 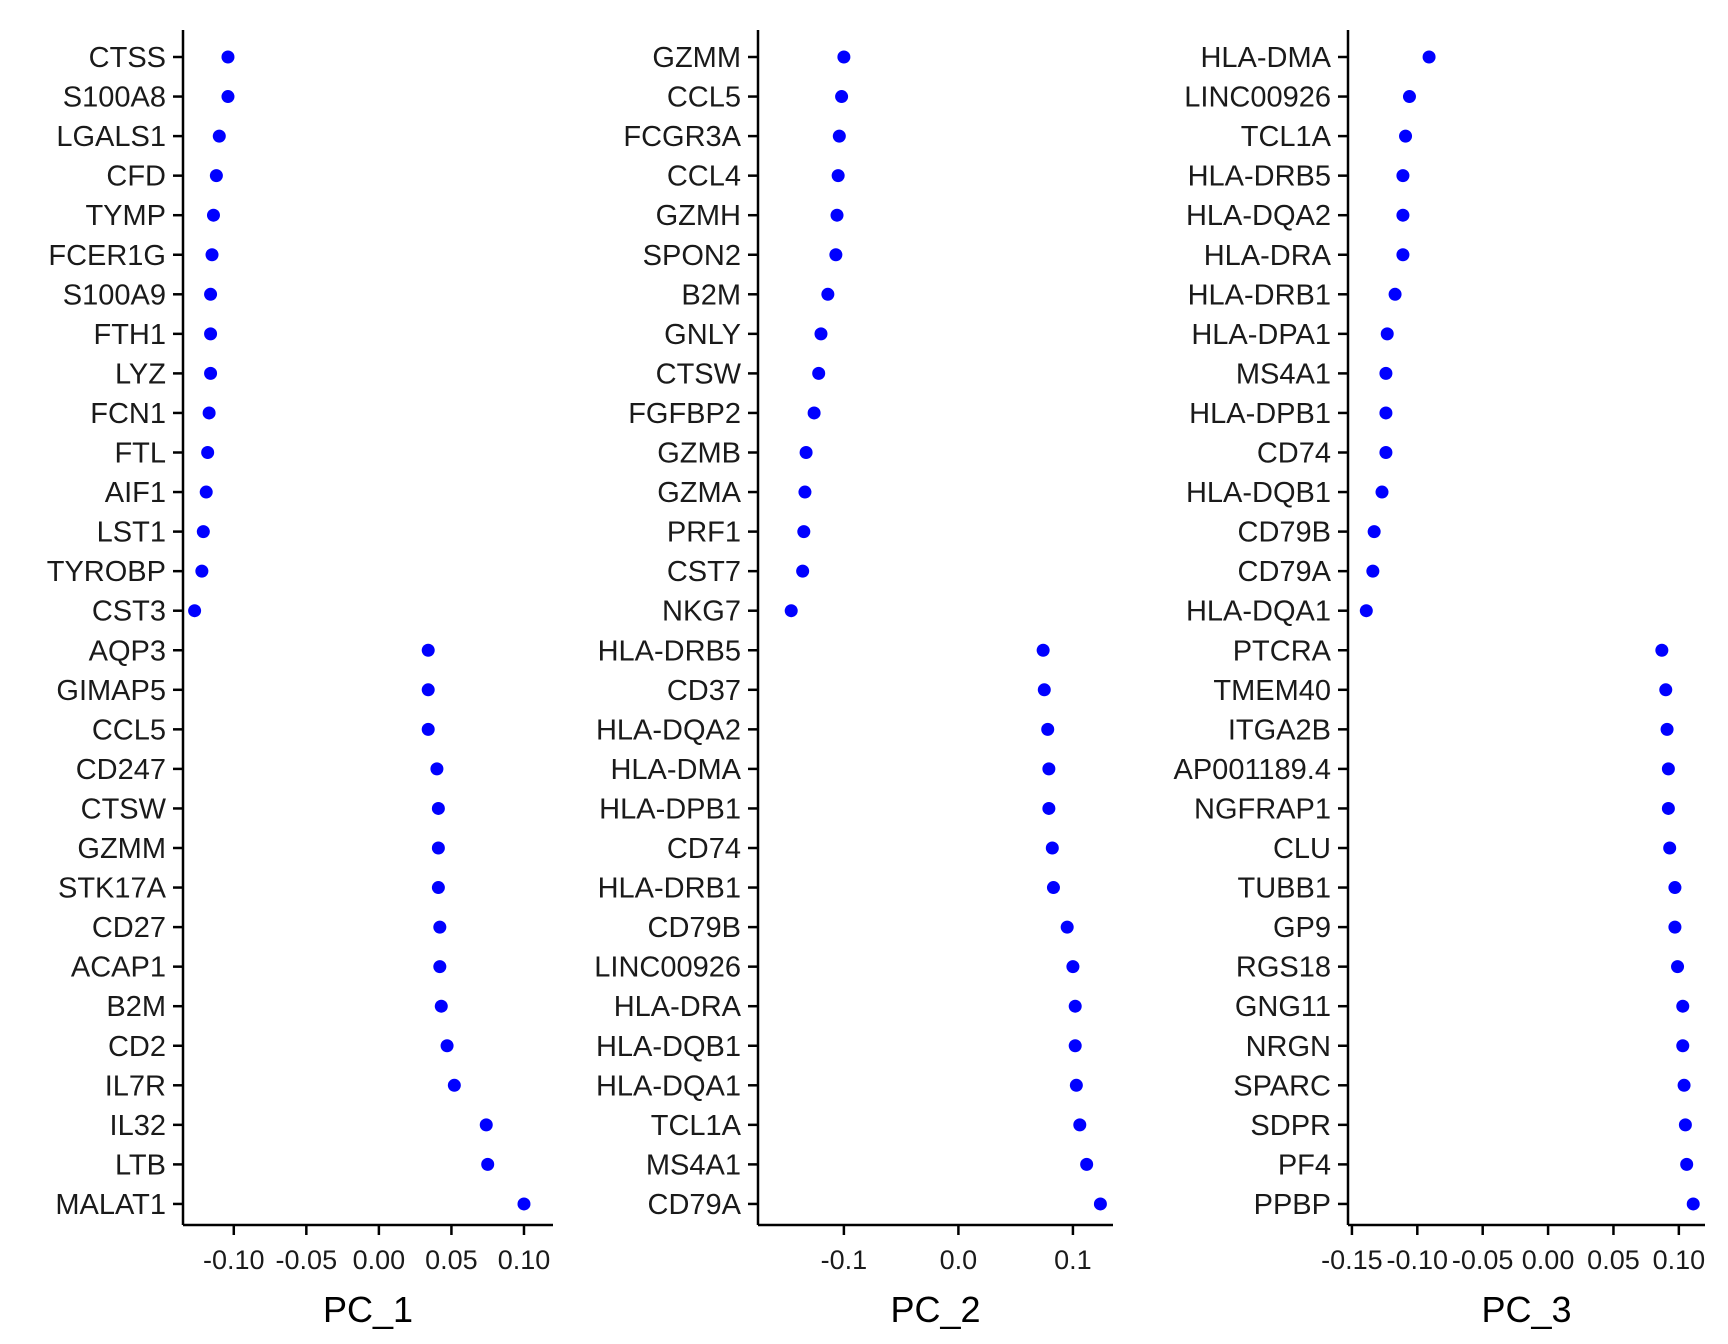 I want to click on gene-label: HLA-DQB1, so click(x=1258, y=493).